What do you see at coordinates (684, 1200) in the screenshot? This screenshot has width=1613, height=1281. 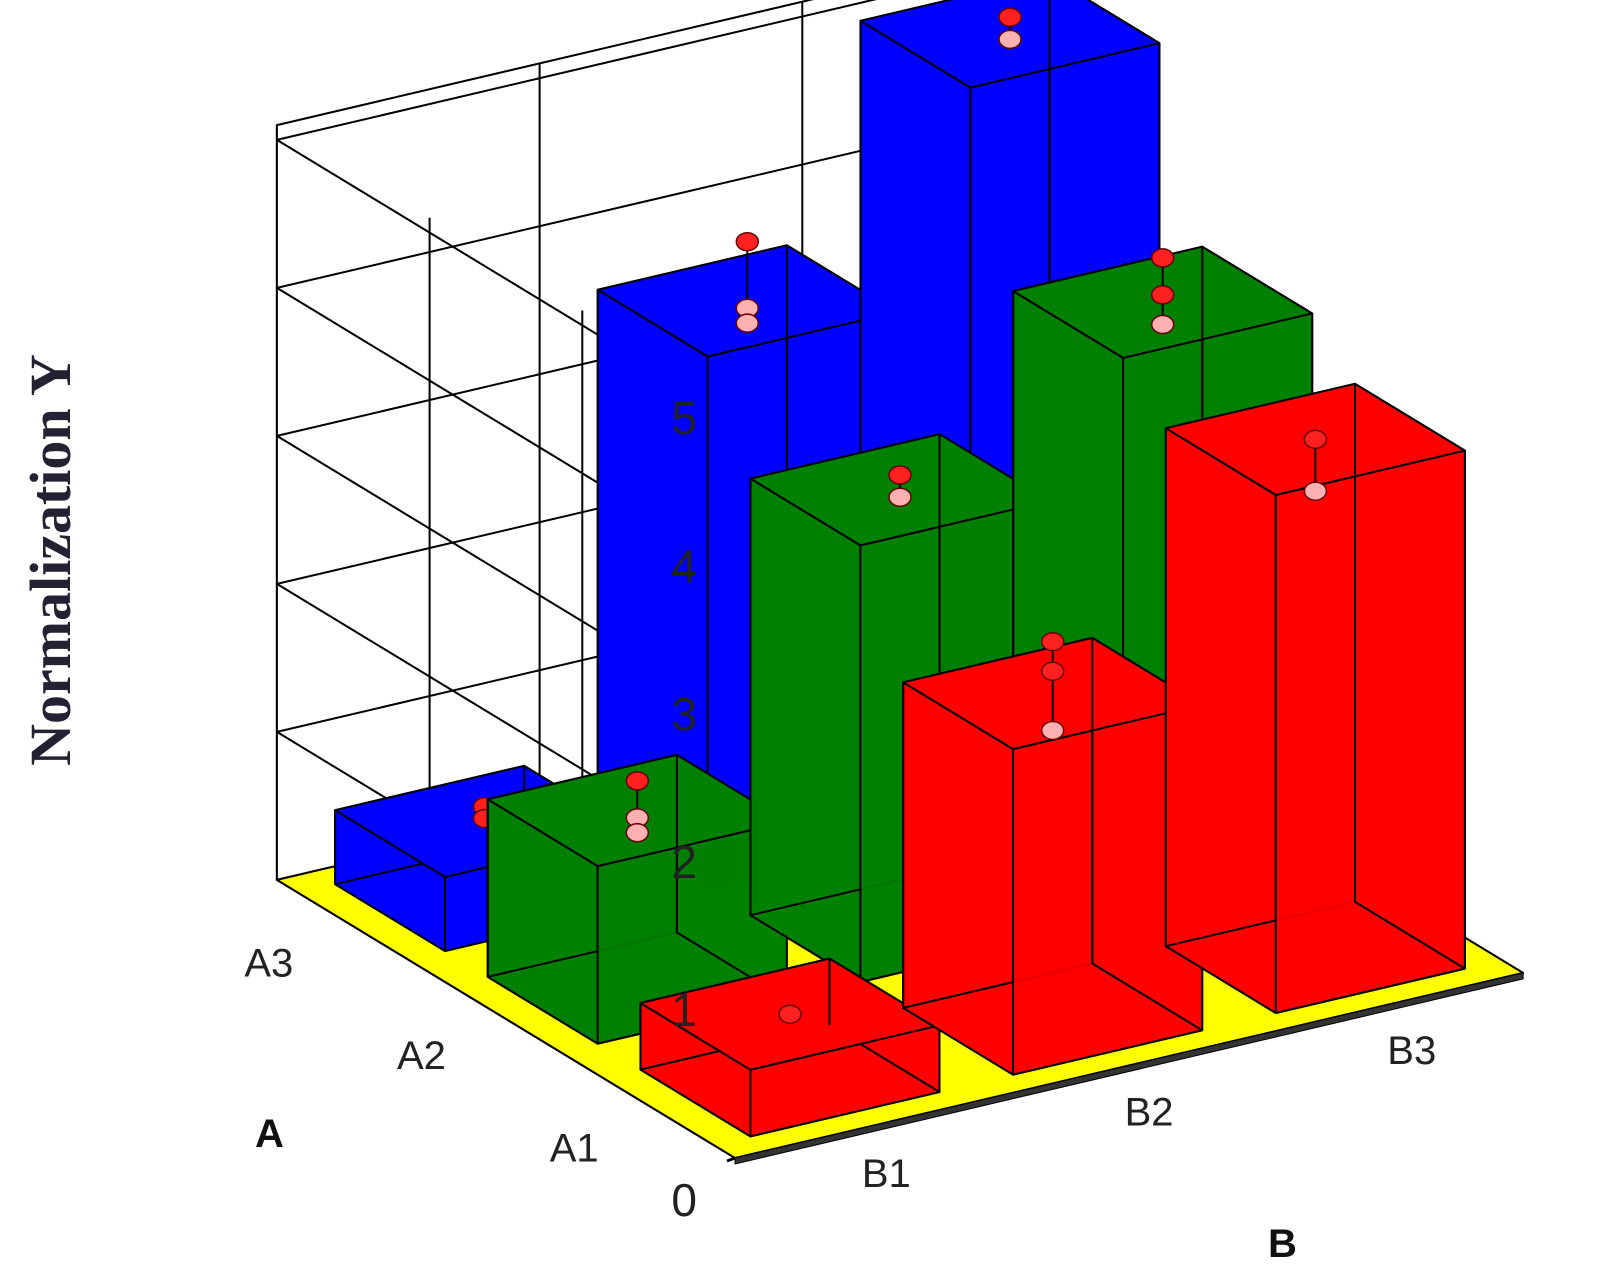 I see `y-tick-label: 0` at bounding box center [684, 1200].